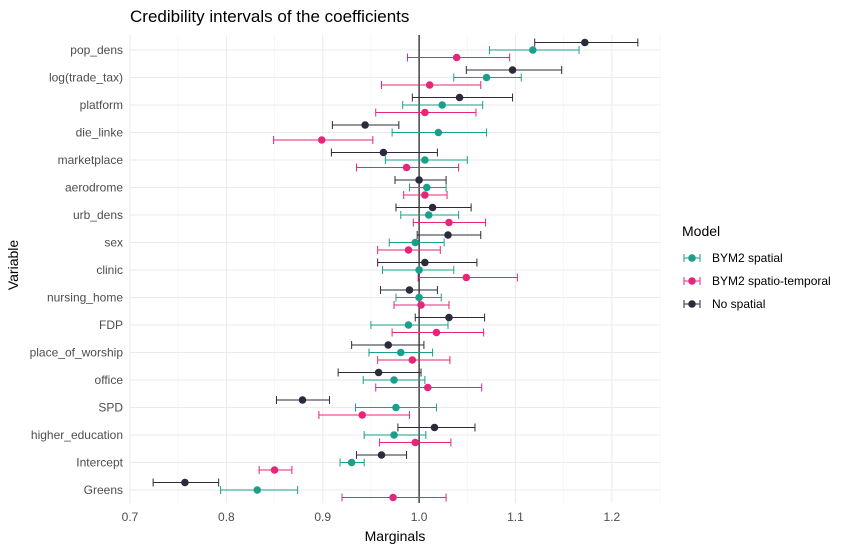  What do you see at coordinates (226, 517) in the screenshot?
I see `x-tick-label: 0.8` at bounding box center [226, 517].